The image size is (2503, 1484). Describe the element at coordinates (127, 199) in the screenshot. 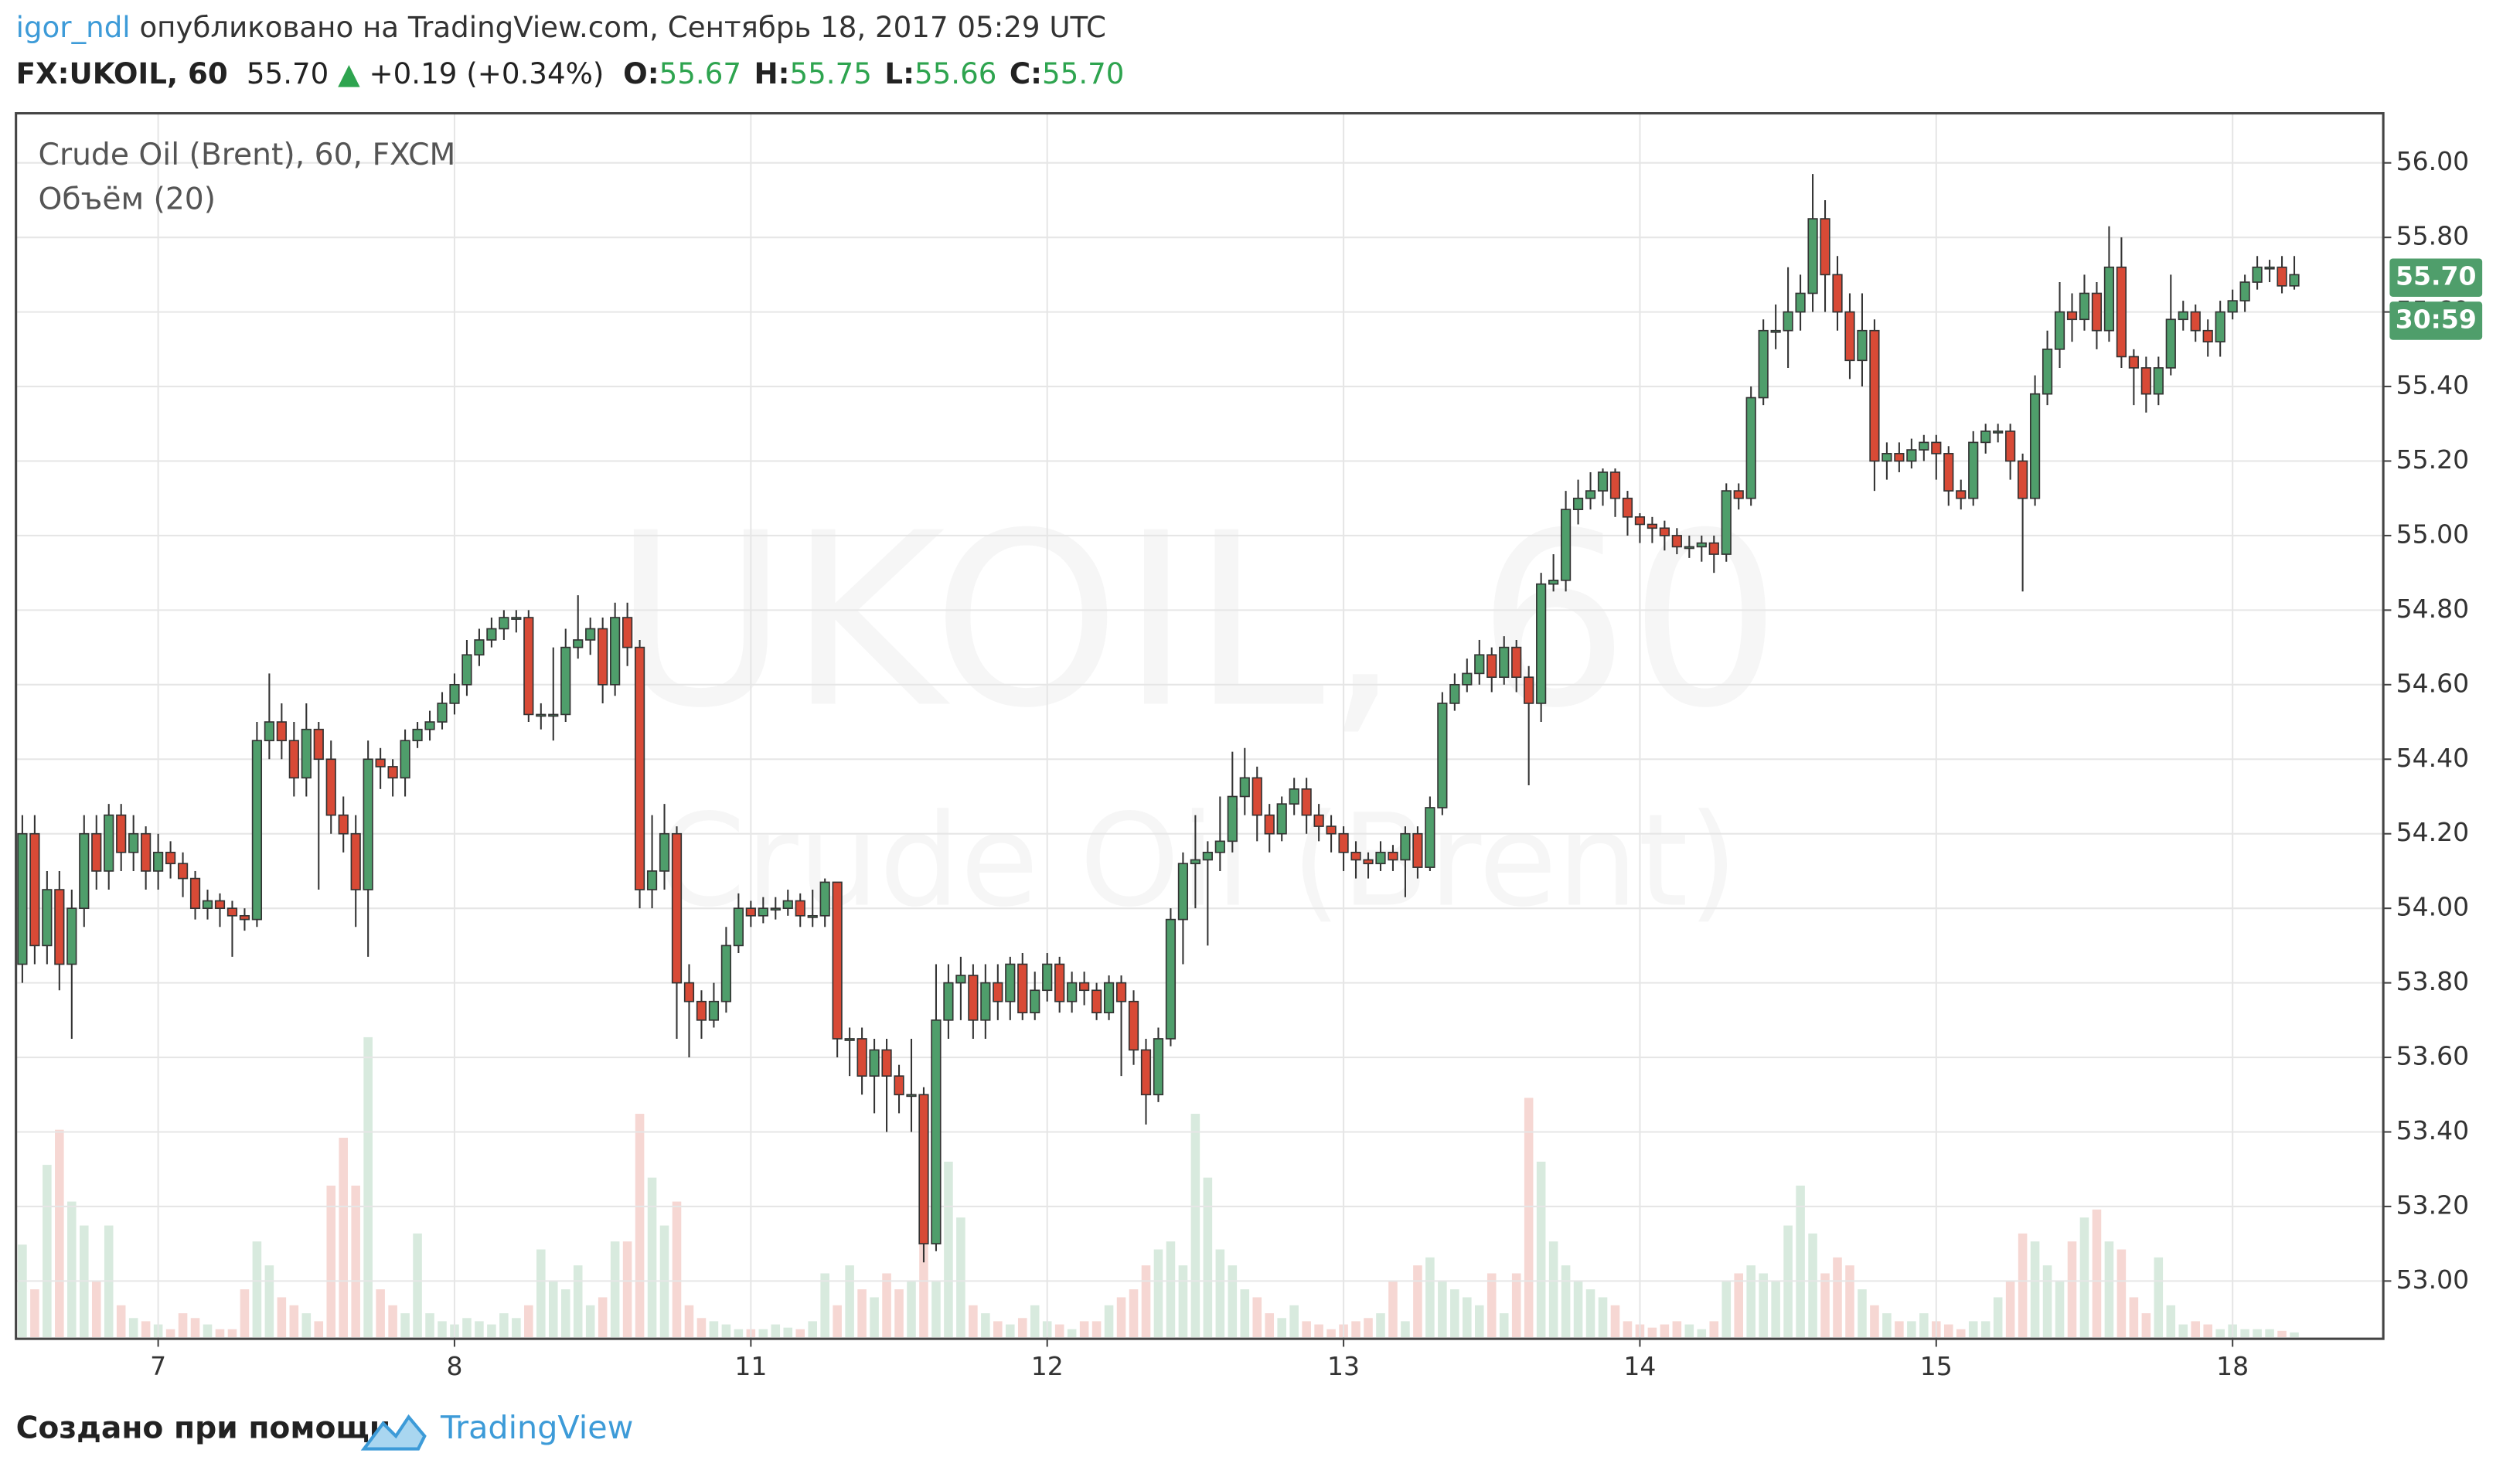

I see `volume-label: Объём (20)` at that location.